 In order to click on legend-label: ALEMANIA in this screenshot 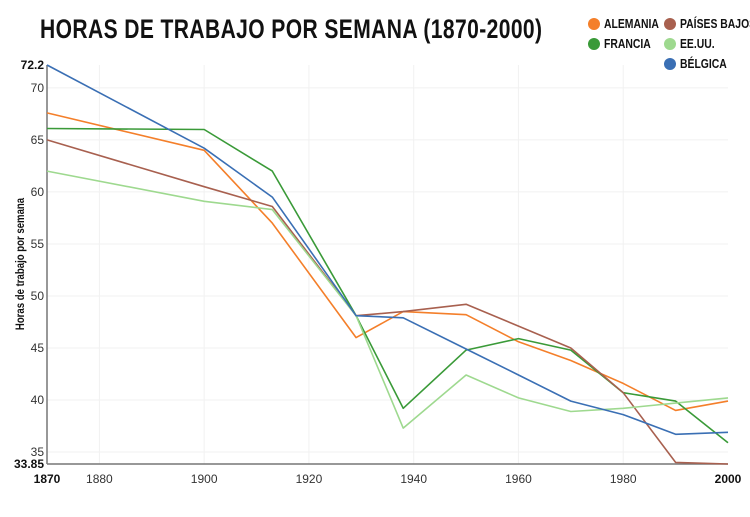, I will do `click(631, 23)`.